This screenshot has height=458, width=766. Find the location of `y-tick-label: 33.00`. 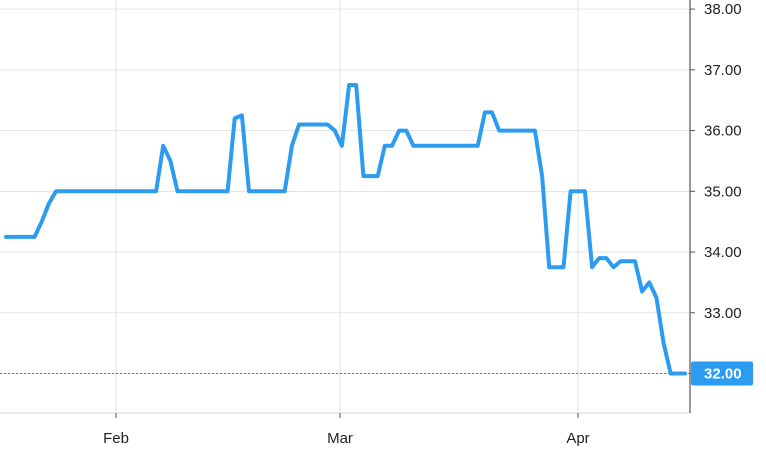

y-tick-label: 33.00 is located at coordinates (723, 313).